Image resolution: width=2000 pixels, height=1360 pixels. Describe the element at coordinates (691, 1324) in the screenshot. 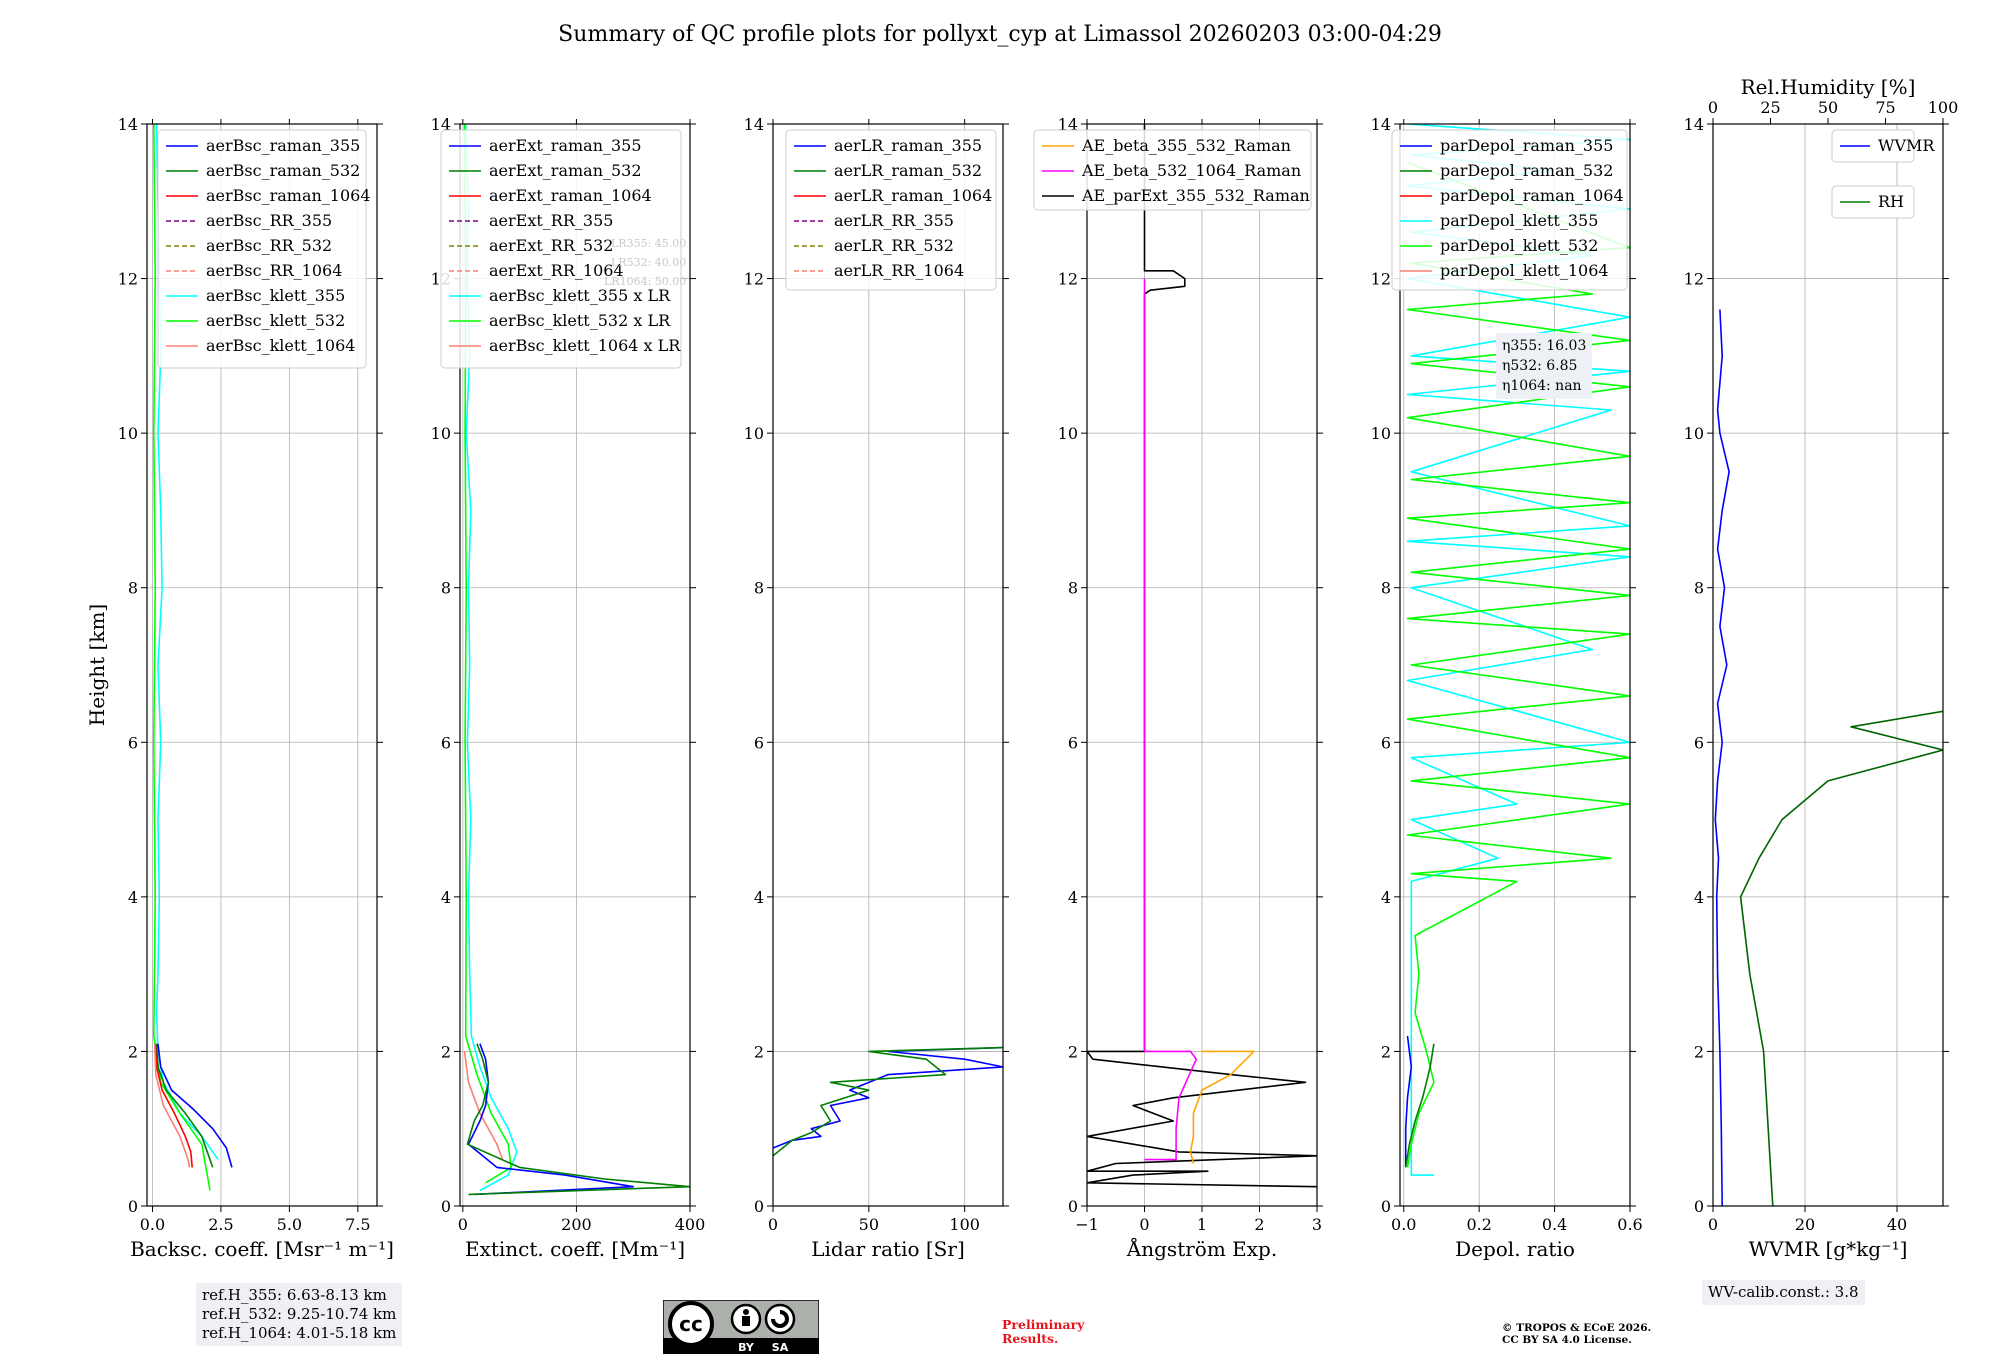

I see `cc-label: cc` at that location.